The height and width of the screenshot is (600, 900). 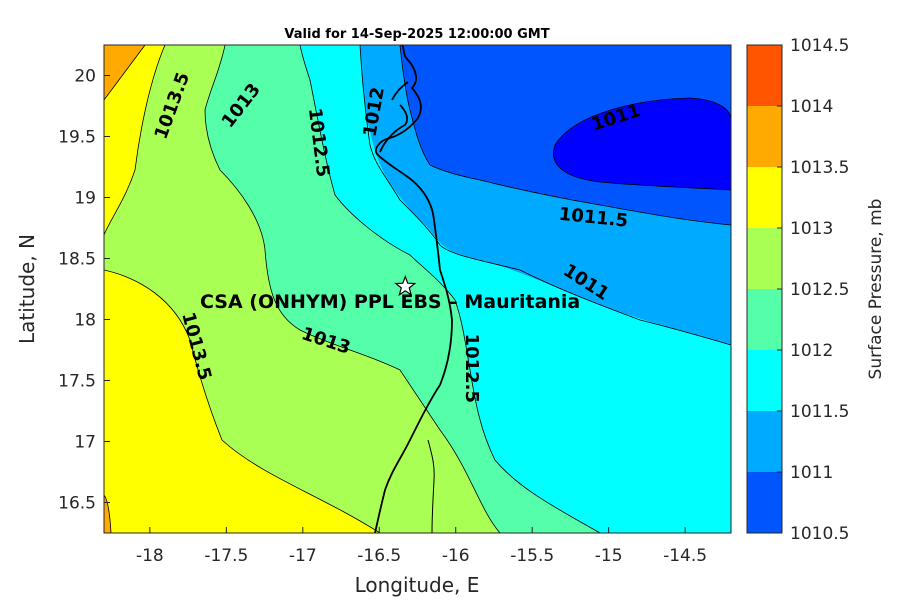 I want to click on fill-band-1014-nw, so click(x=124, y=72).